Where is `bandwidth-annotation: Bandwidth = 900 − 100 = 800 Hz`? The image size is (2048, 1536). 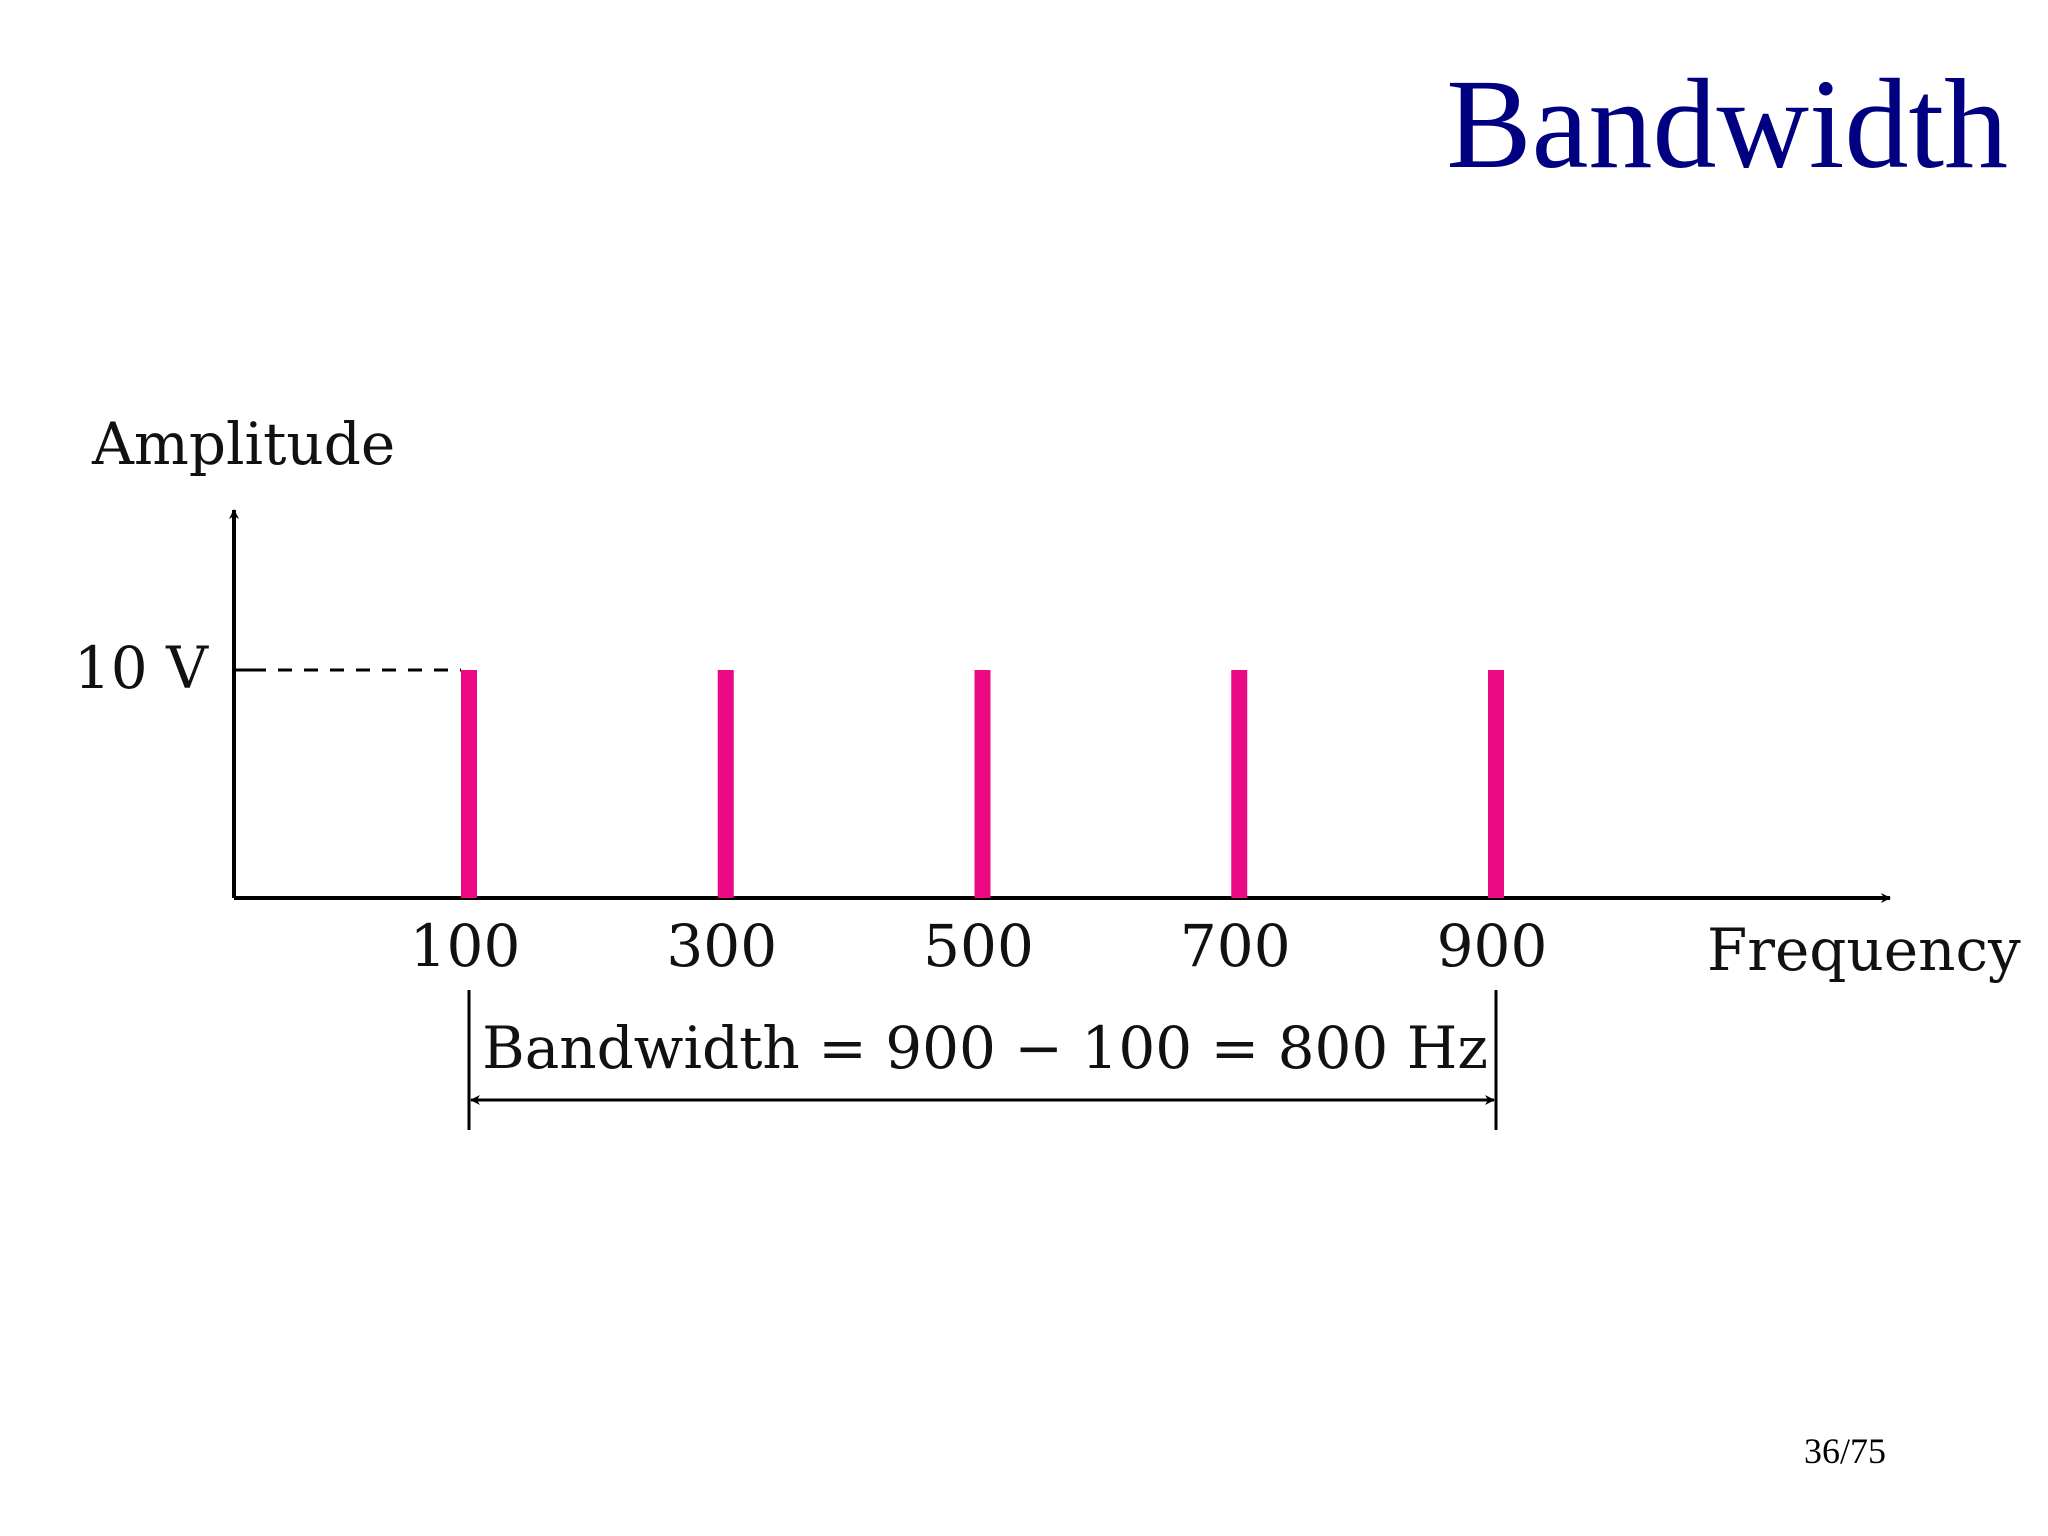 bandwidth-annotation: Bandwidth = 900 − 100 = 800 Hz is located at coordinates (985, 1048).